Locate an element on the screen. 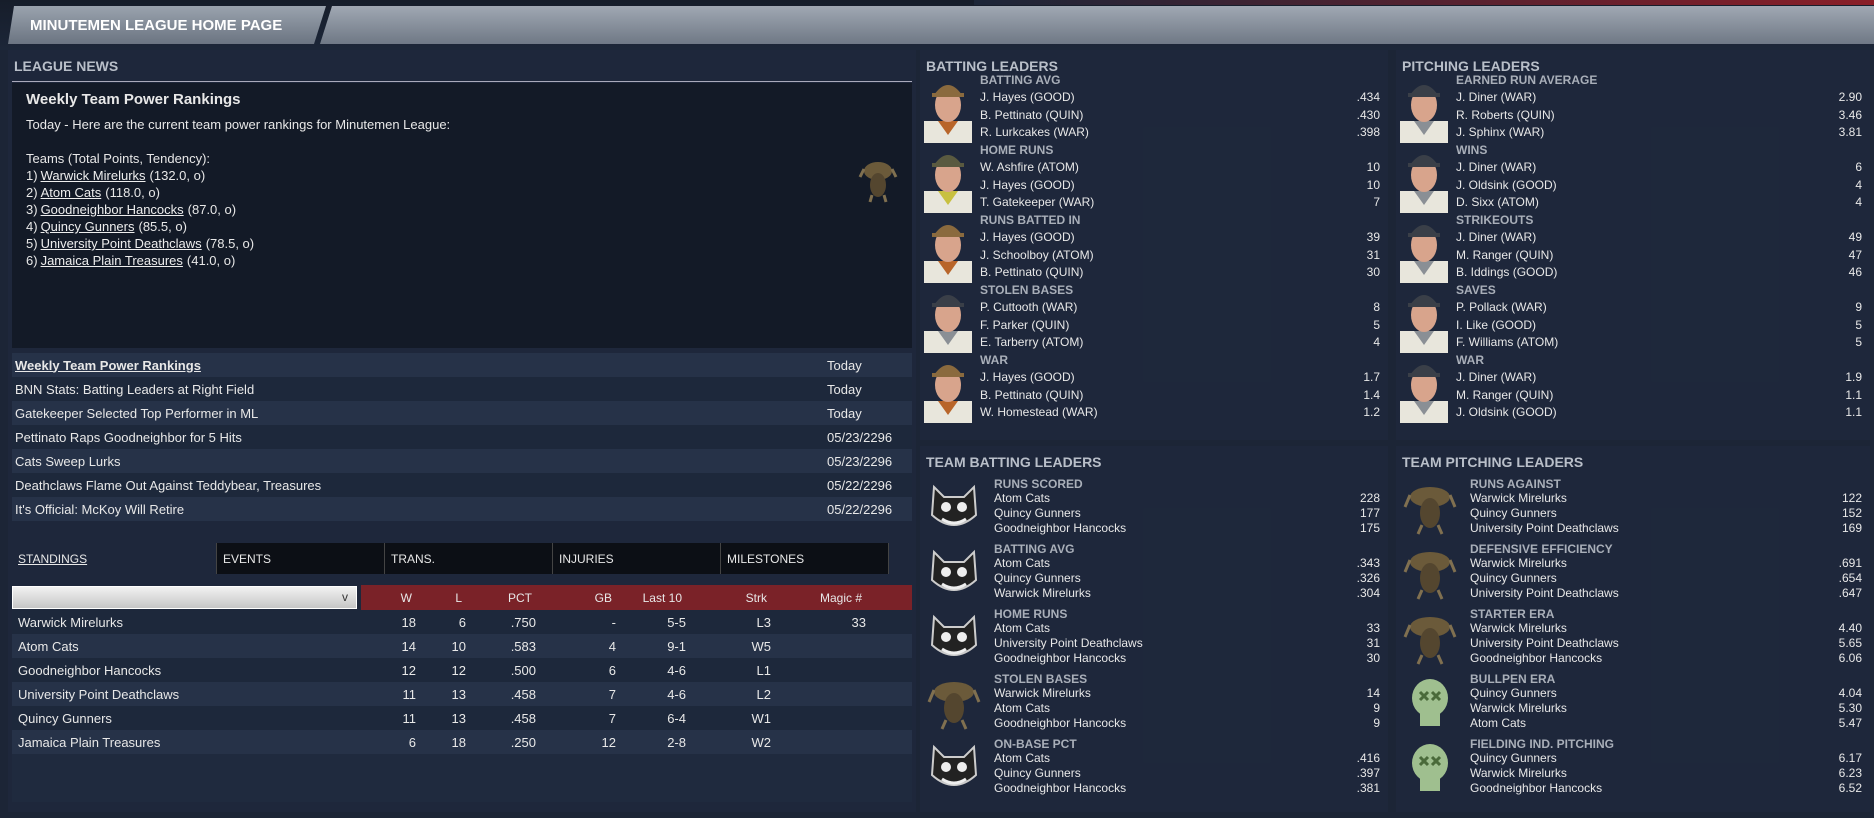 Image resolution: width=1874 pixels, height=818 pixels. leader-row: Quincy Gunners 177 is located at coordinates (1187, 513).